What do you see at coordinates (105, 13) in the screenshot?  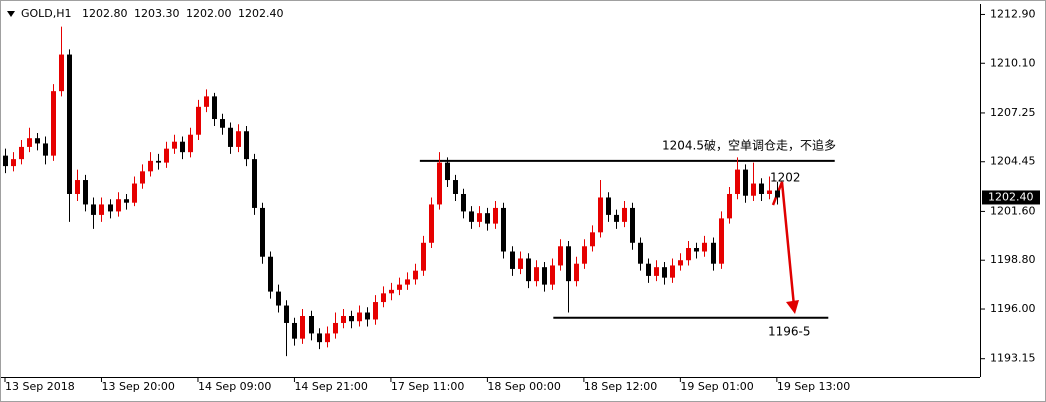 I see `header-value: 1202.80` at bounding box center [105, 13].